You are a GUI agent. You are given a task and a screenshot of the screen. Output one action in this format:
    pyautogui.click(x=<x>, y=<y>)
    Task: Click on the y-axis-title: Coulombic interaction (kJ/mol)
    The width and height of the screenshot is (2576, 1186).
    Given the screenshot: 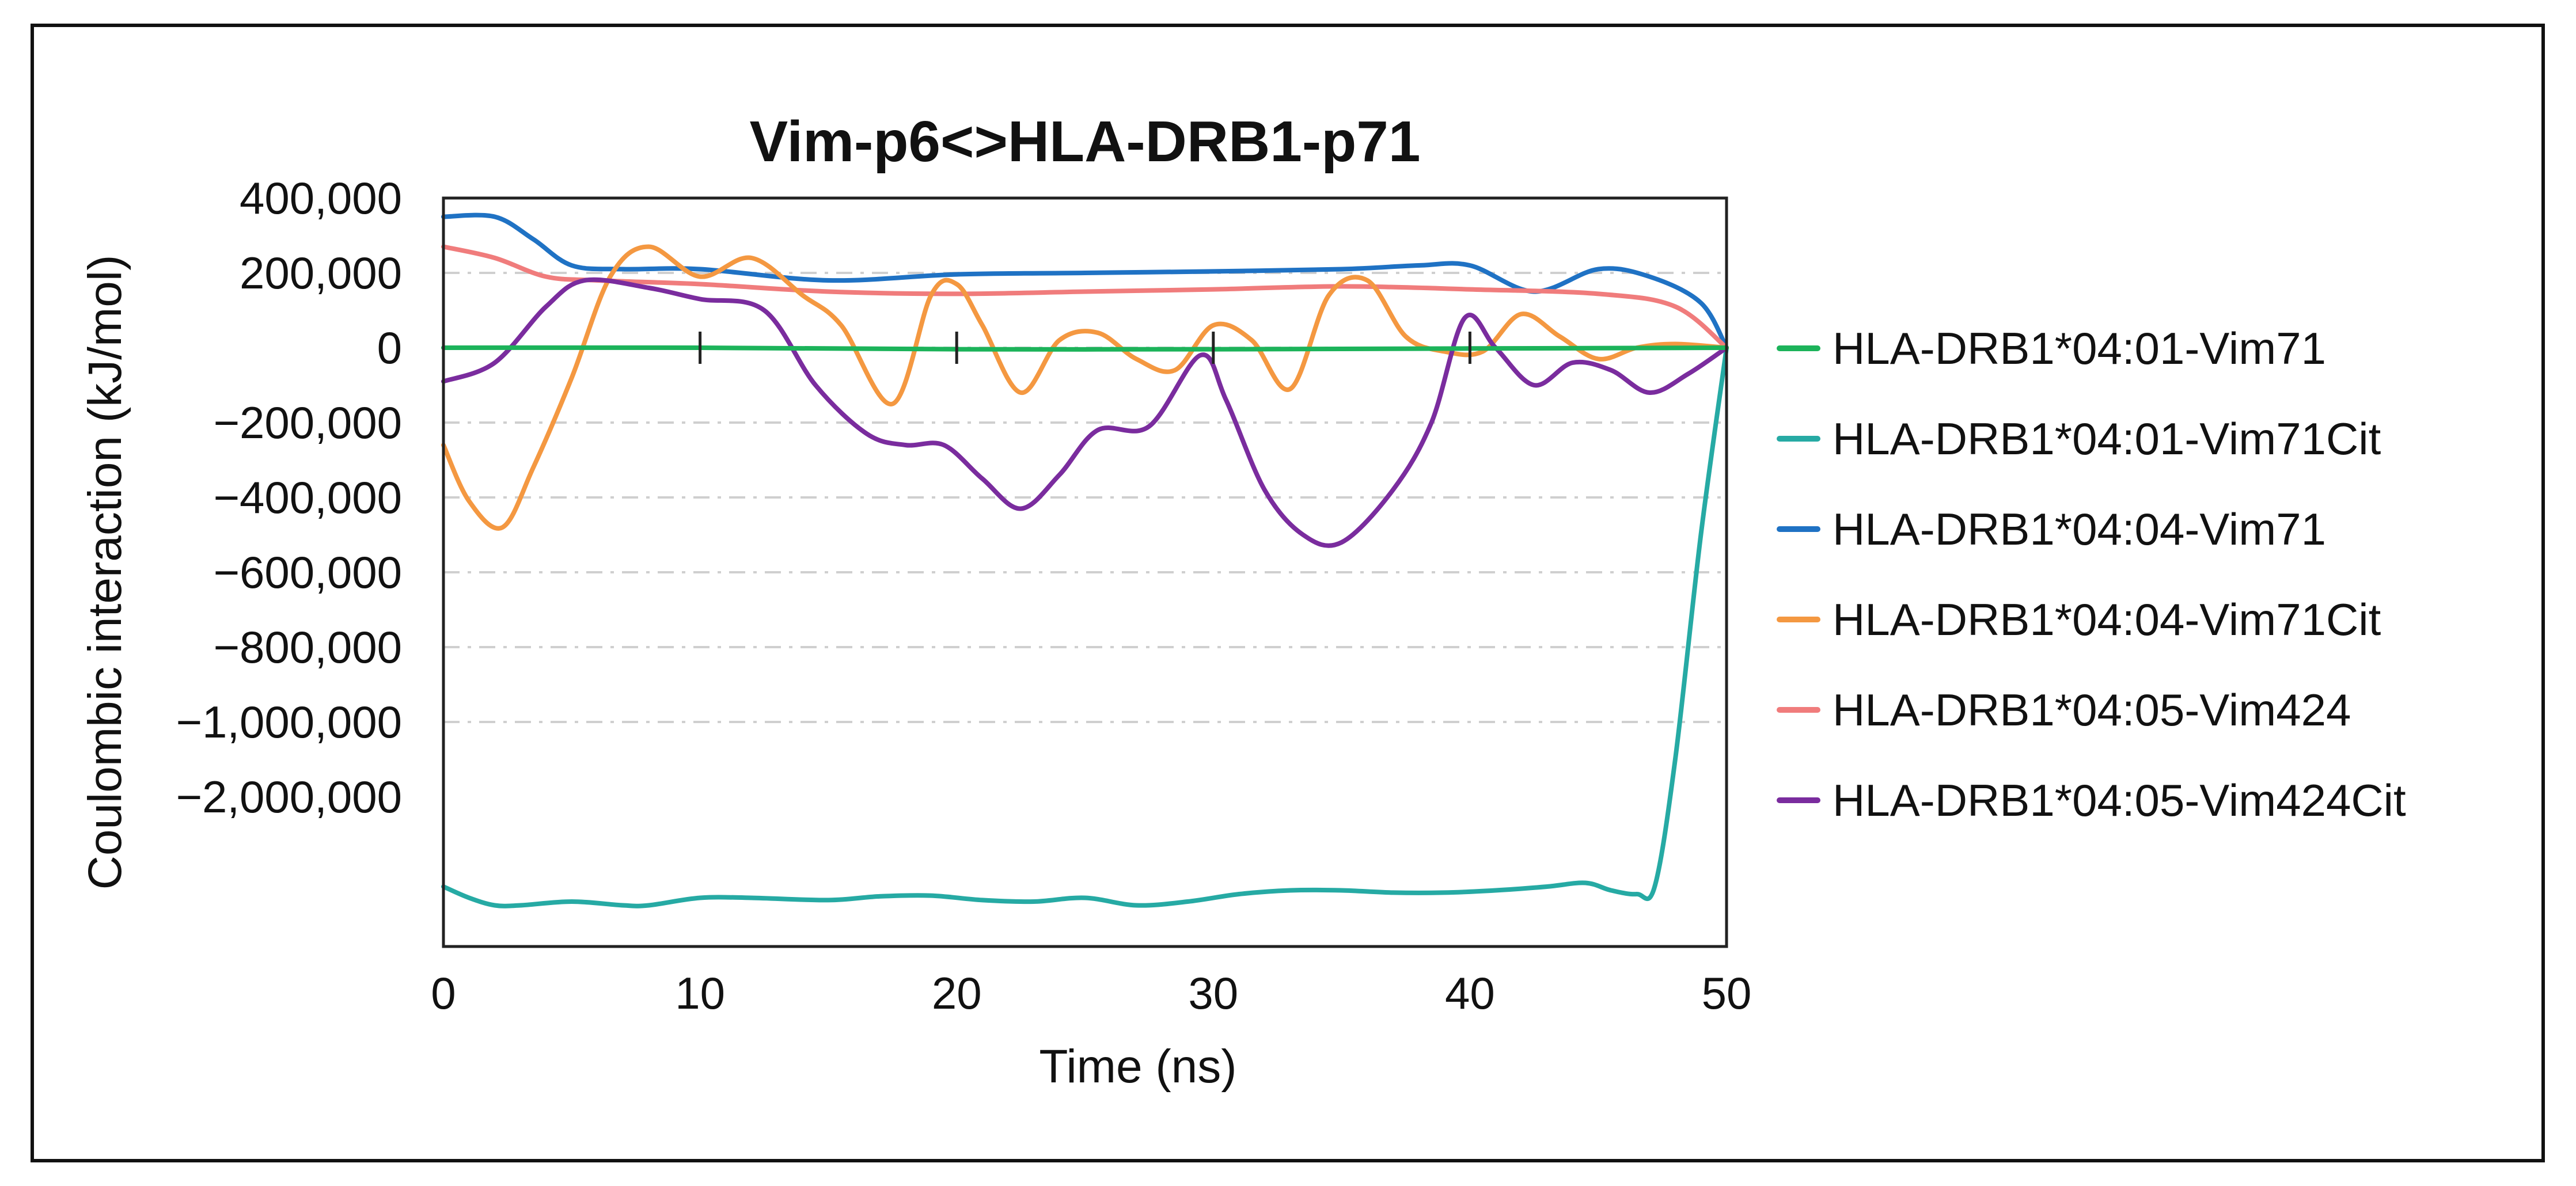 What is the action you would take?
    pyautogui.click(x=105, y=572)
    